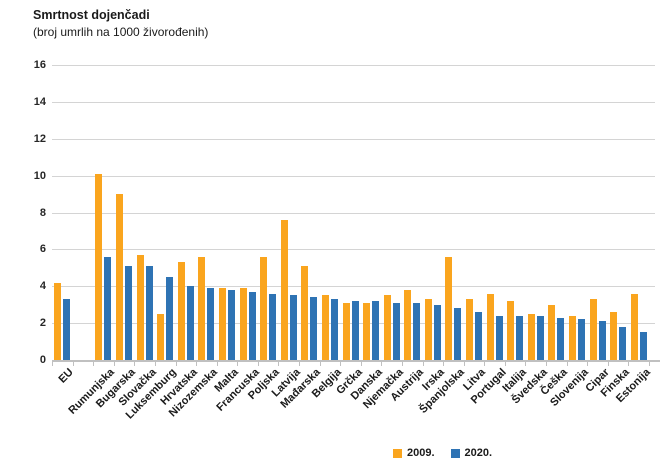  Describe the element at coordinates (314, 328) in the screenshot. I see `bar-2020-Mađarska` at that location.